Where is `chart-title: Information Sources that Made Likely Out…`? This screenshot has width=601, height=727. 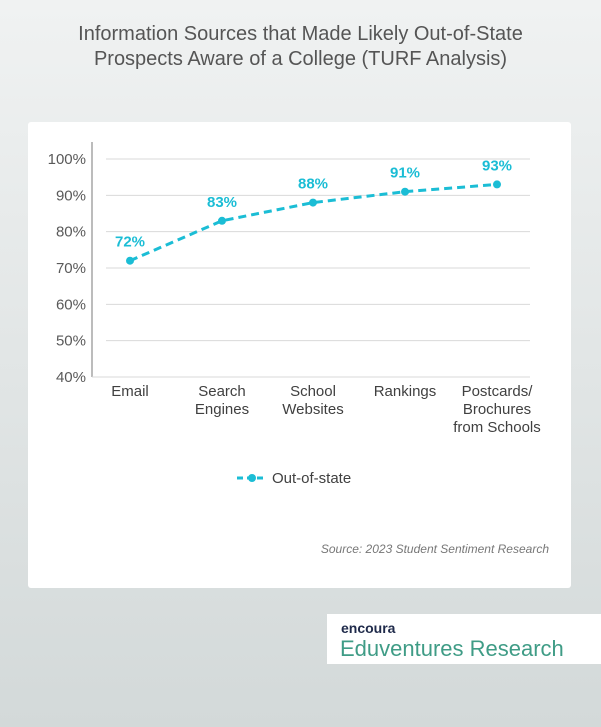
chart-title: Information Sources that Made Likely Out… is located at coordinates (300, 46).